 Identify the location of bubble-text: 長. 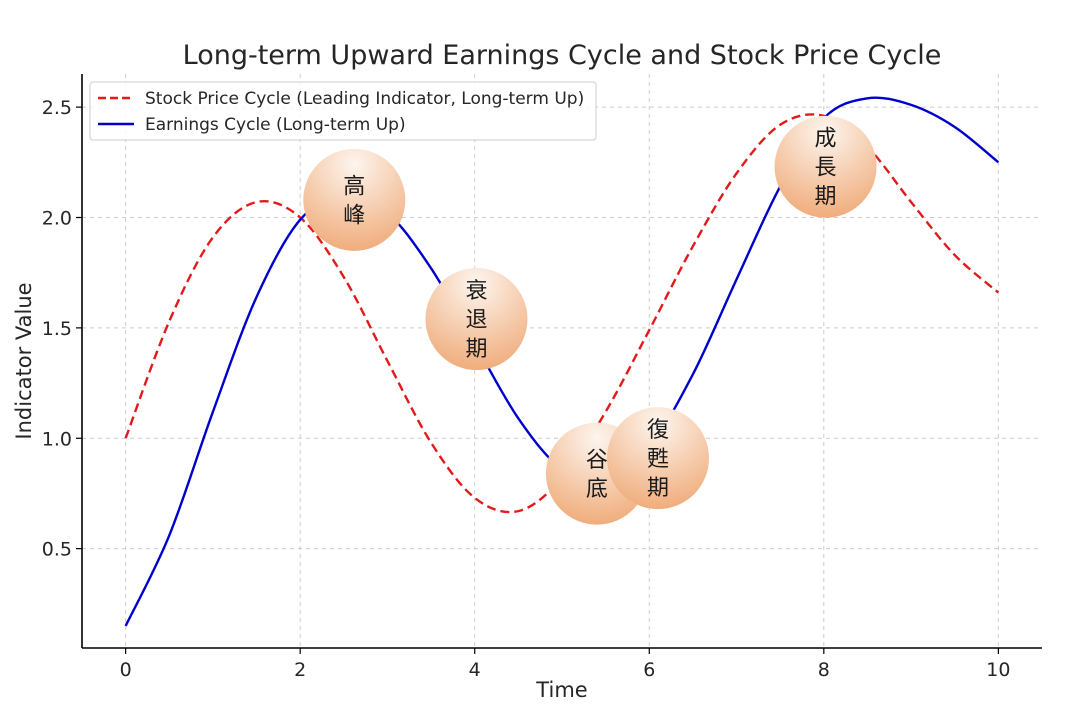
(826, 168).